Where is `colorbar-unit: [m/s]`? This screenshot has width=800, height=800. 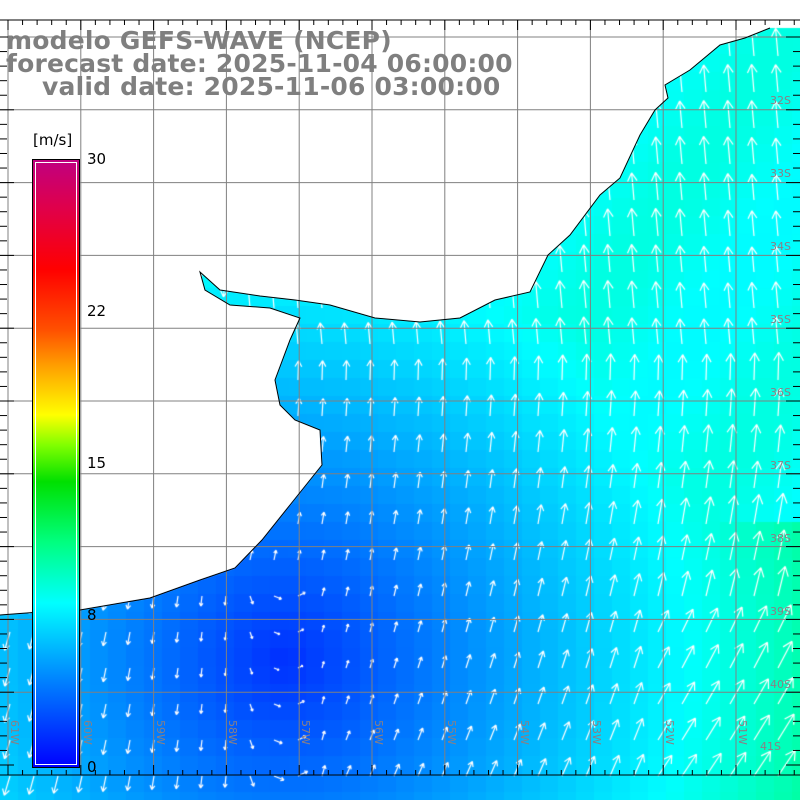
colorbar-unit: [m/s] is located at coordinates (53, 140).